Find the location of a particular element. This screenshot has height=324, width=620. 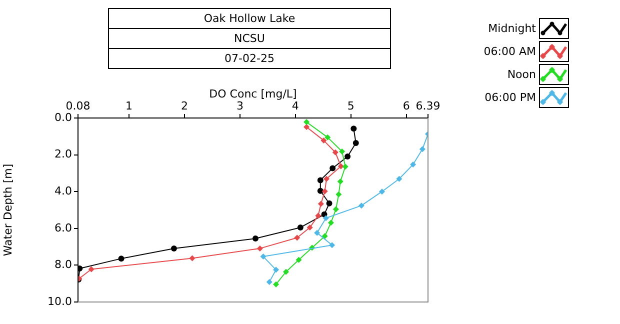

chart-subtitle: NCSU is located at coordinates (249, 39).